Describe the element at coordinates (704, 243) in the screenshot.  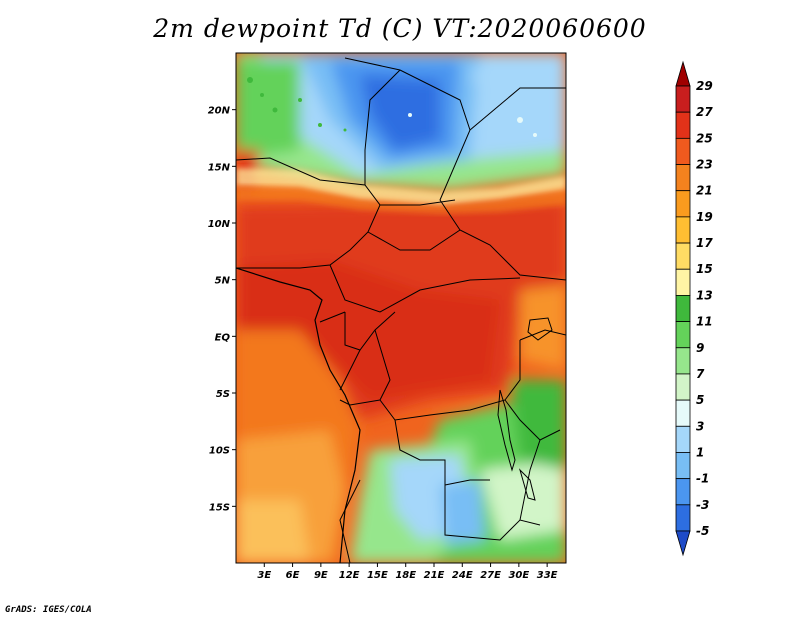
I see `colorbar-label: 17` at that location.